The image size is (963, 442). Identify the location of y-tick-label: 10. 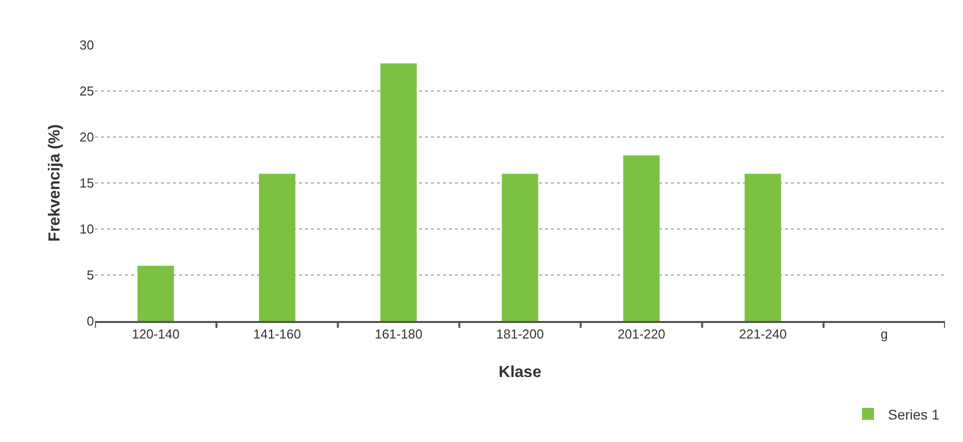
(87, 229).